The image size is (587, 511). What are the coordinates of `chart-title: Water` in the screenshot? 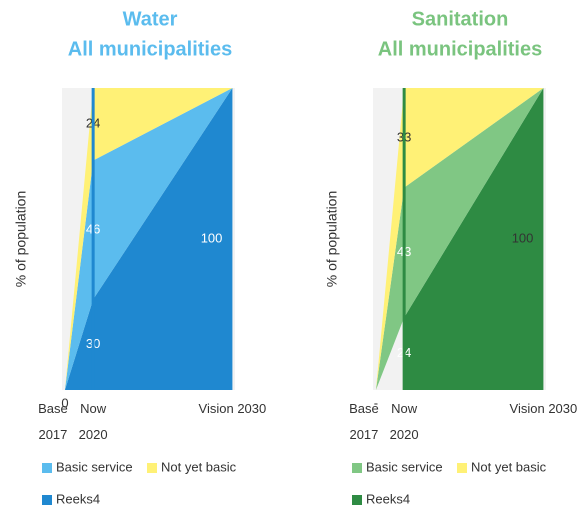 It's located at (150, 19).